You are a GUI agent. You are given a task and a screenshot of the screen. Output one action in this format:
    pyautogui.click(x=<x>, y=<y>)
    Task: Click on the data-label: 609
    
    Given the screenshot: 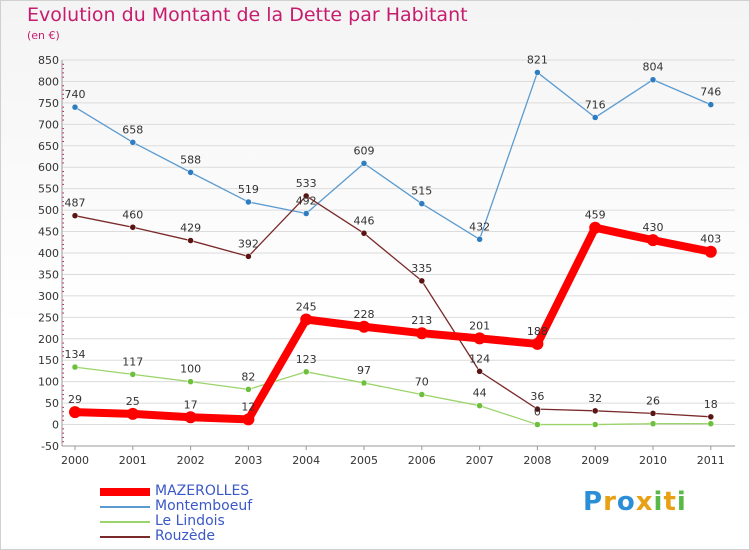 What is the action you would take?
    pyautogui.click(x=364, y=150)
    